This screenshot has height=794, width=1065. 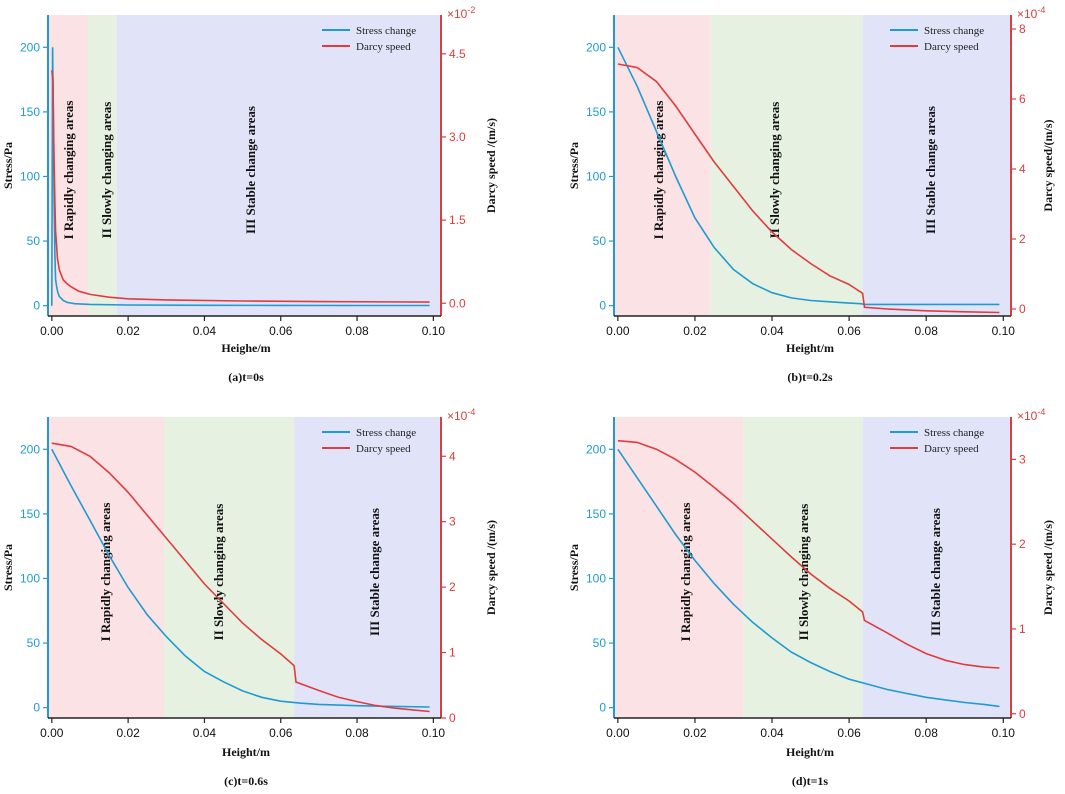 I want to click on panel-caption: (d)t=1s, so click(x=810, y=781).